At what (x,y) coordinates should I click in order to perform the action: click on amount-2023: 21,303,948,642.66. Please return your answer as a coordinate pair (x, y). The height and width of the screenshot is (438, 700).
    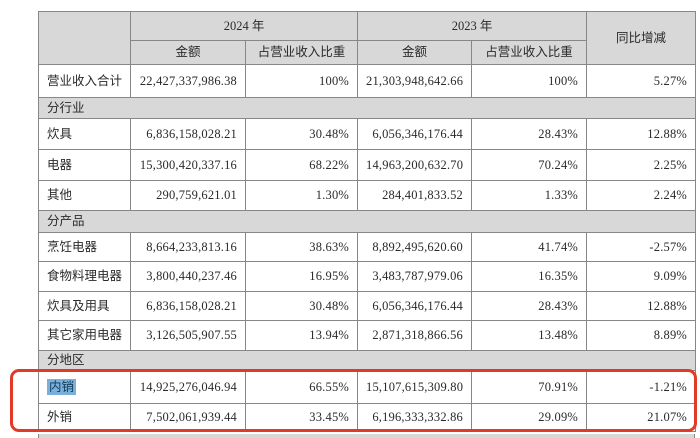
    Looking at the image, I should click on (415, 81).